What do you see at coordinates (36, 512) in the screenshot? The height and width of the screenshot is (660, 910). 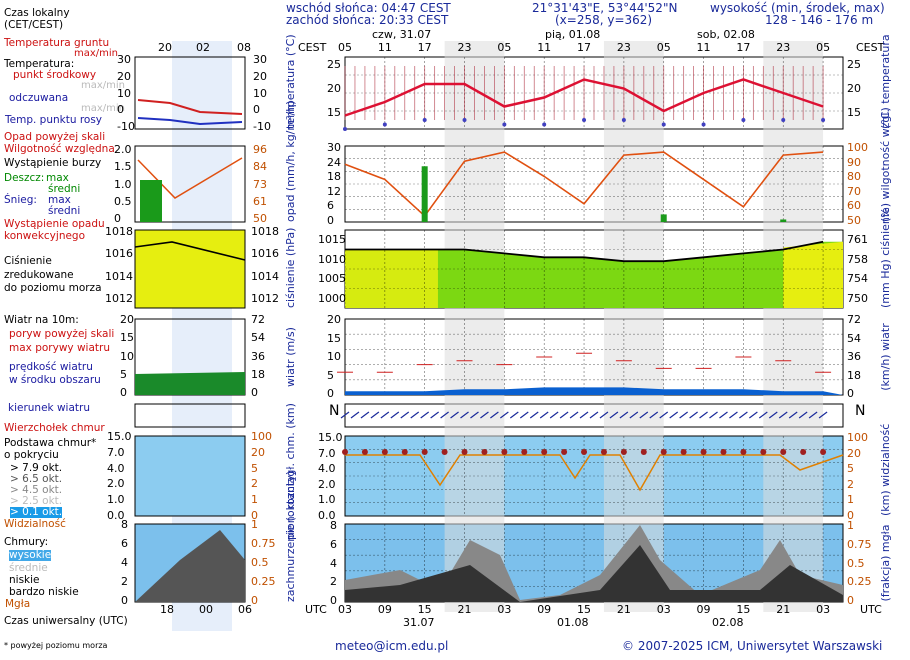 I see `legend-okt01: > 0.1 okt.` at bounding box center [36, 512].